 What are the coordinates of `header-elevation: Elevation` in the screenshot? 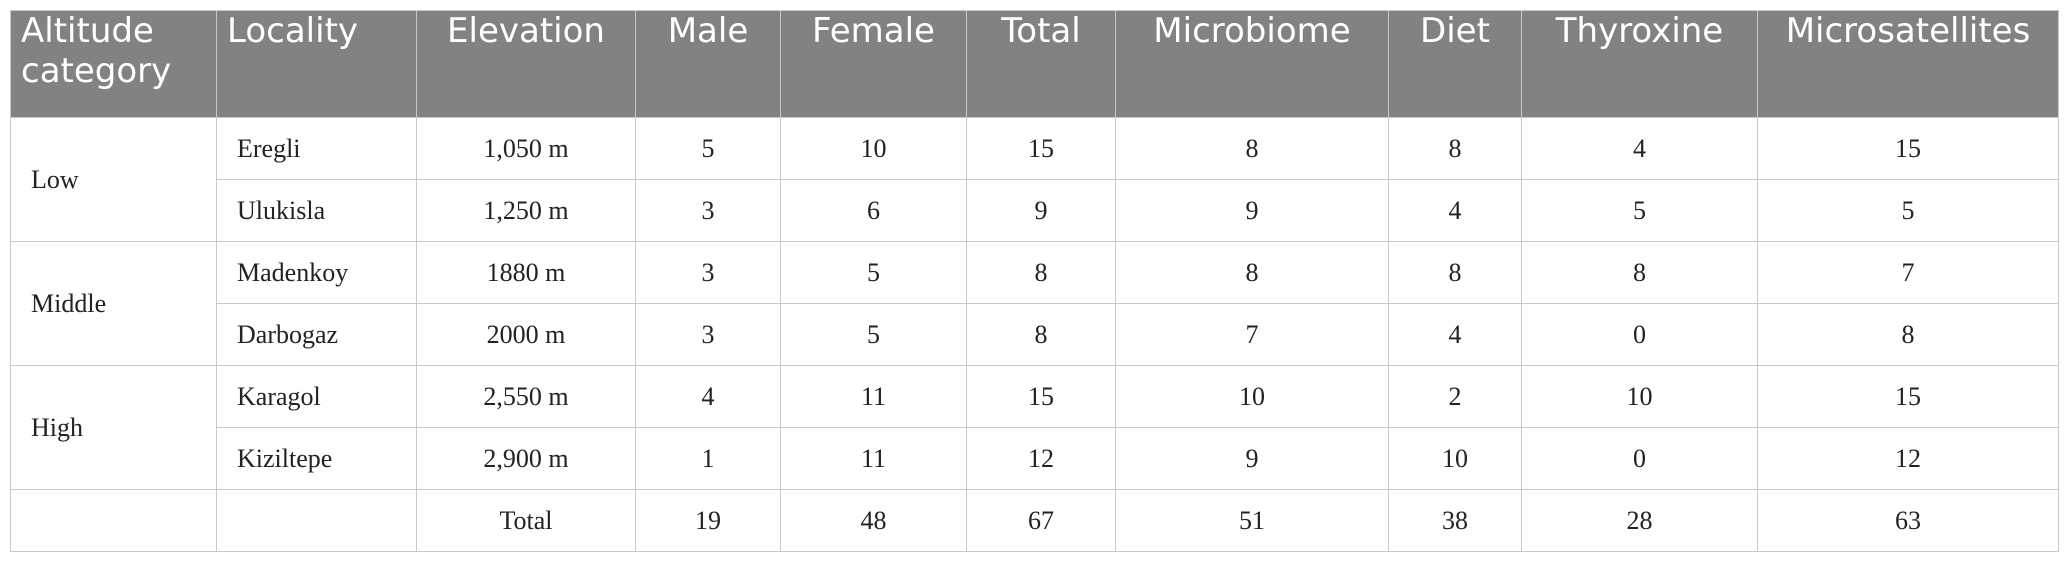 It's located at (526, 64).